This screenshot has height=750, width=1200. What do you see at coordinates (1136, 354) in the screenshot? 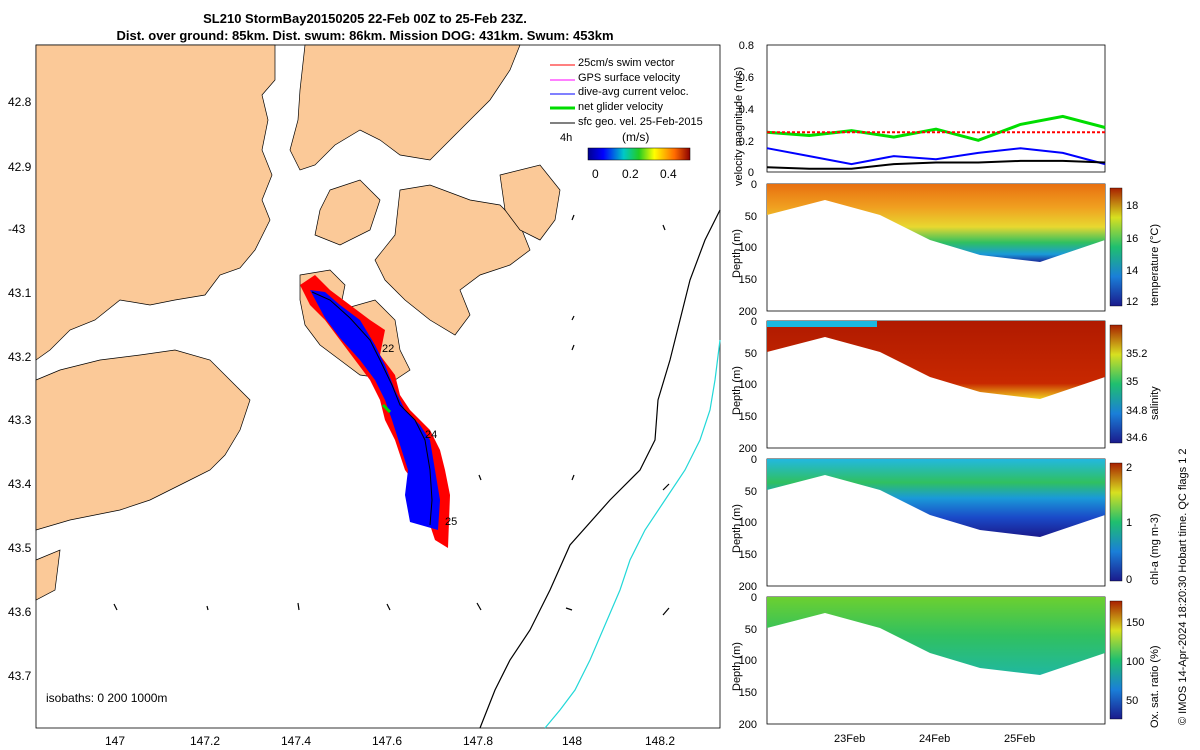
I see `sal-cbar-tick: 35.2` at bounding box center [1136, 354].